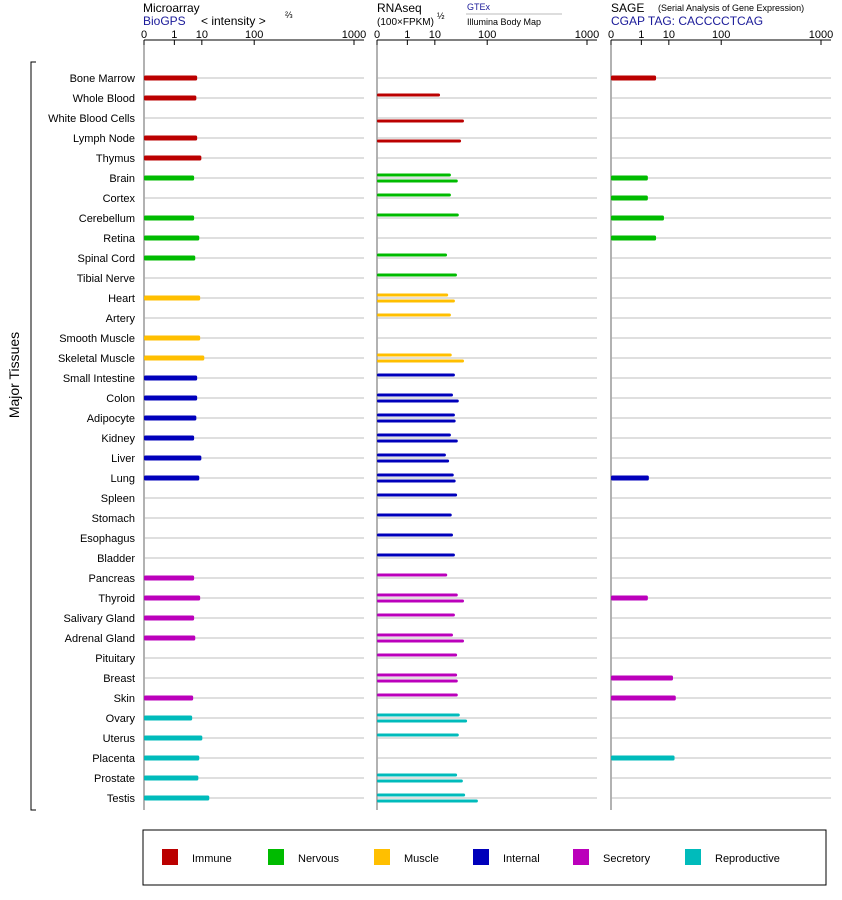 Image resolution: width=842 pixels, height=900 pixels. Describe the element at coordinates (521, 859) in the screenshot. I see `legend-label: Internal` at that location.